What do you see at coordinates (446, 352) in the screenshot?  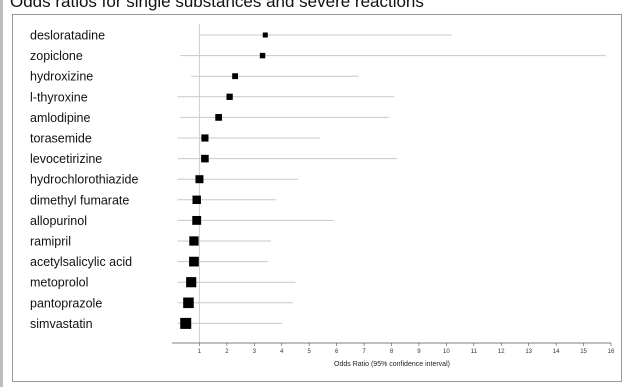 I see `x-tick-label: 10` at bounding box center [446, 352].